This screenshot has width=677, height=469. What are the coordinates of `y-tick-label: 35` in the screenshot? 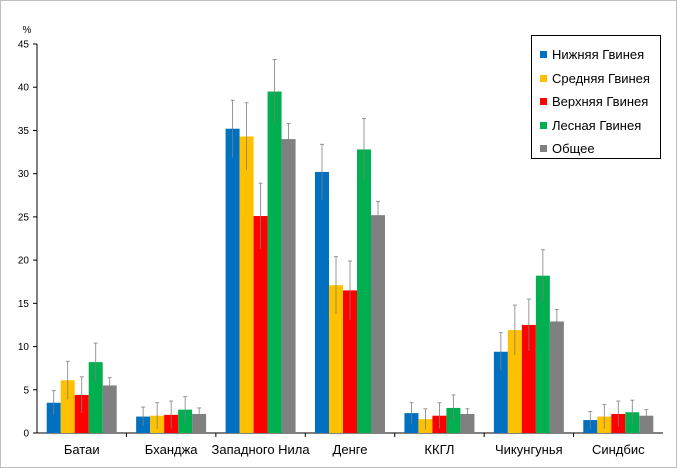 It's located at (24, 131).